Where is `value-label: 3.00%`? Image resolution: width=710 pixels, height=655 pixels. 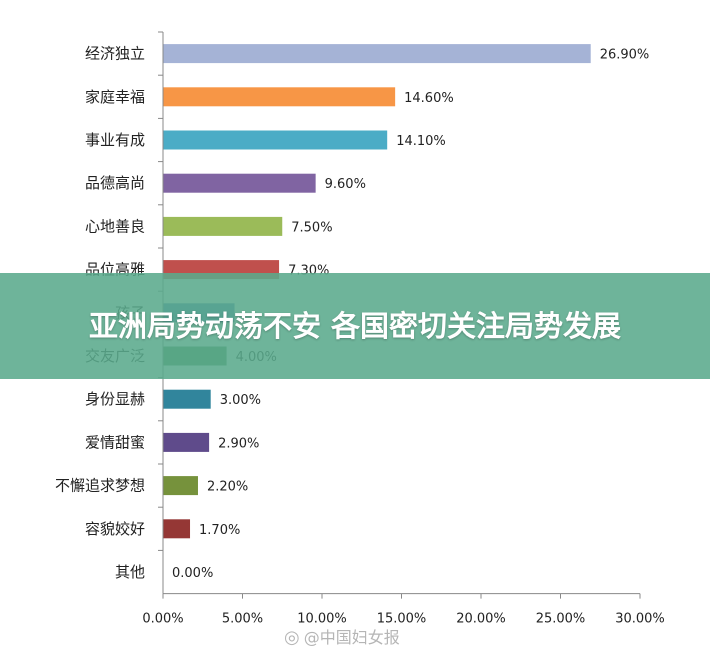
value-label: 3.00% is located at coordinates (240, 400).